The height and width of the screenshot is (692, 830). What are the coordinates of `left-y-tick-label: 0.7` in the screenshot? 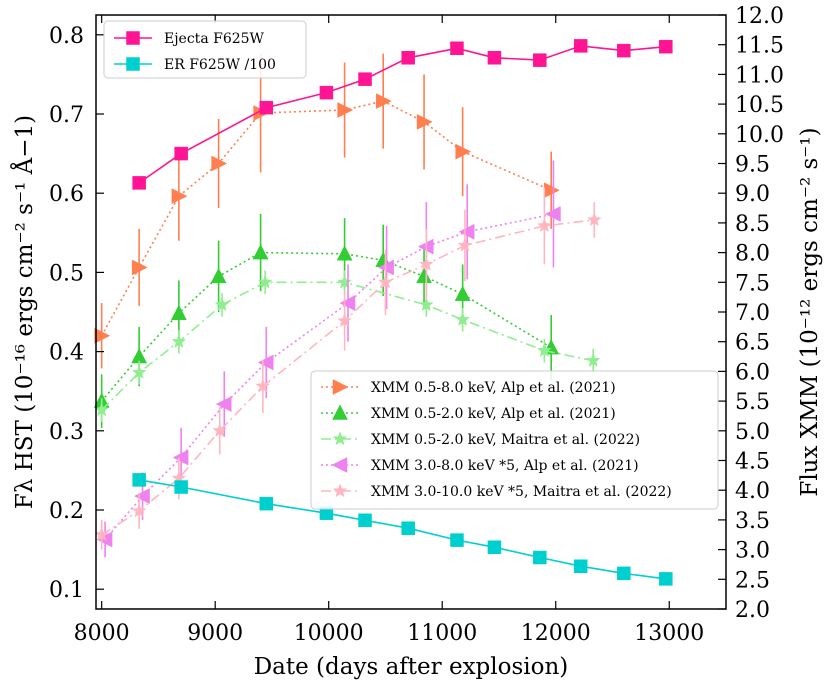 It's located at (66, 115).